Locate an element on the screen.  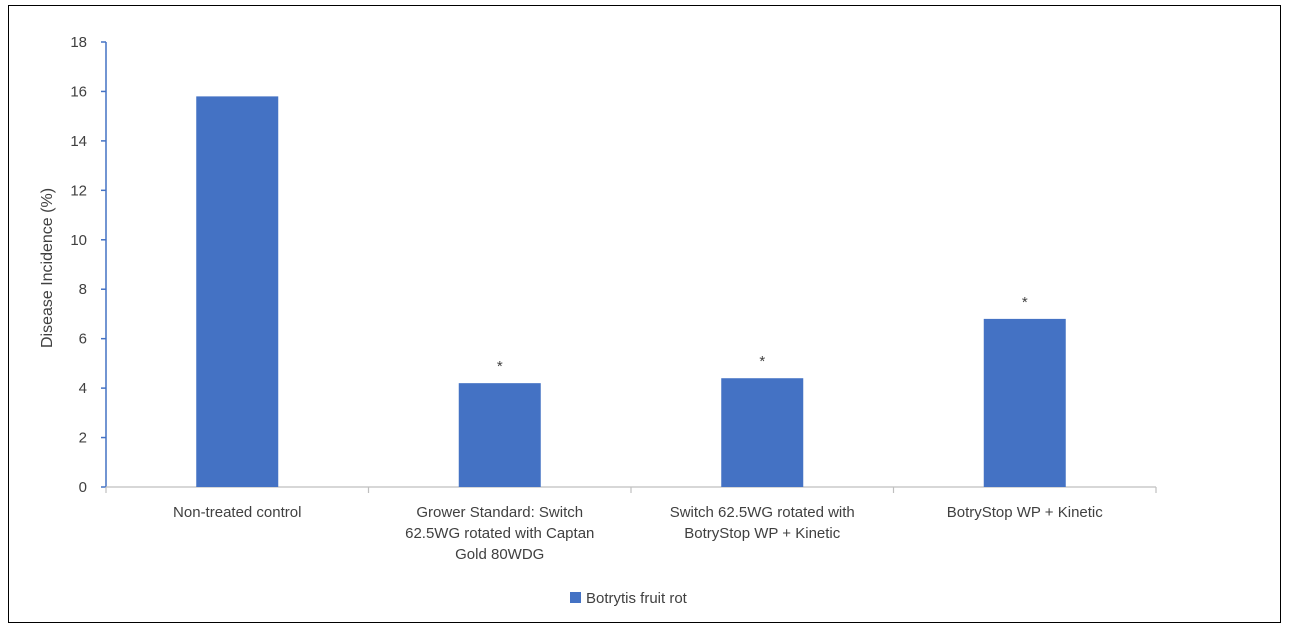
legend: Botrytis fruit rot is located at coordinates (629, 598).